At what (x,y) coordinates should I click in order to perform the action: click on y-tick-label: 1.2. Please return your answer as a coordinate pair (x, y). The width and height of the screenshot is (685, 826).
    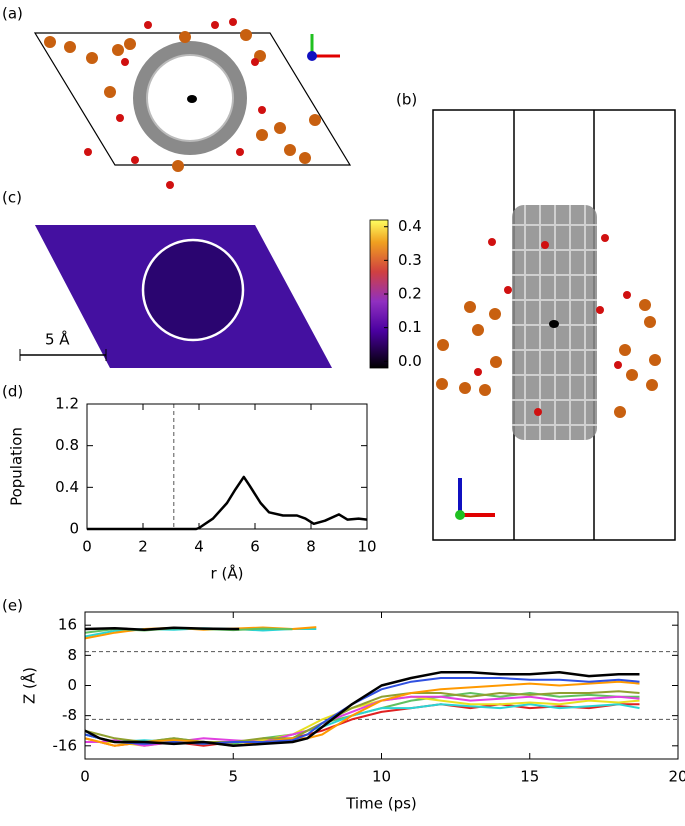
    Looking at the image, I should click on (67, 404).